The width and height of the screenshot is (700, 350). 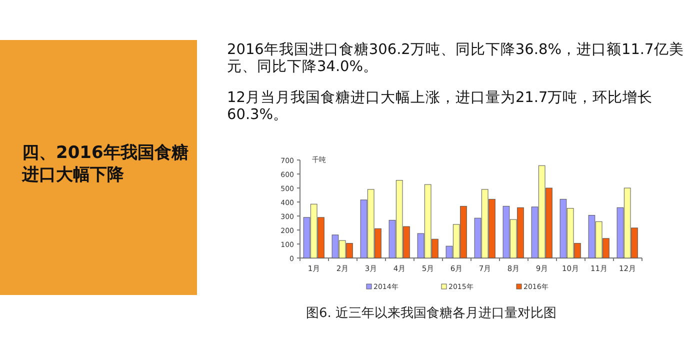 I want to click on caption: 图6. 近三年以来我国食糖各月进口量对比图, so click(x=431, y=313).